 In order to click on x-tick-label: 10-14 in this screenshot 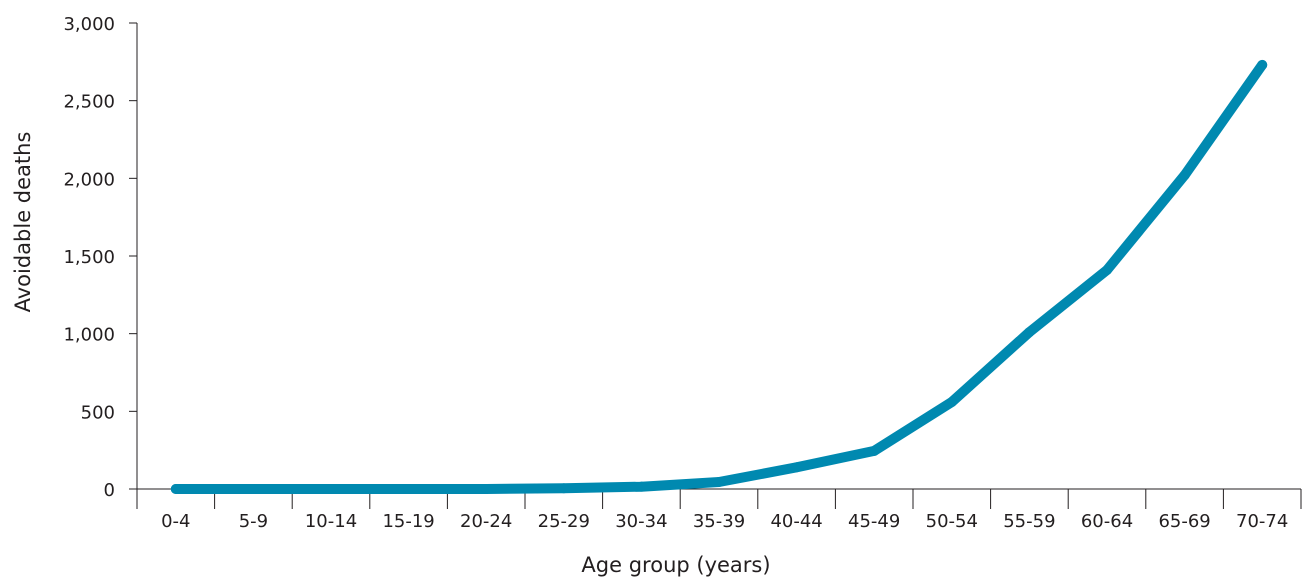, I will do `click(331, 521)`.